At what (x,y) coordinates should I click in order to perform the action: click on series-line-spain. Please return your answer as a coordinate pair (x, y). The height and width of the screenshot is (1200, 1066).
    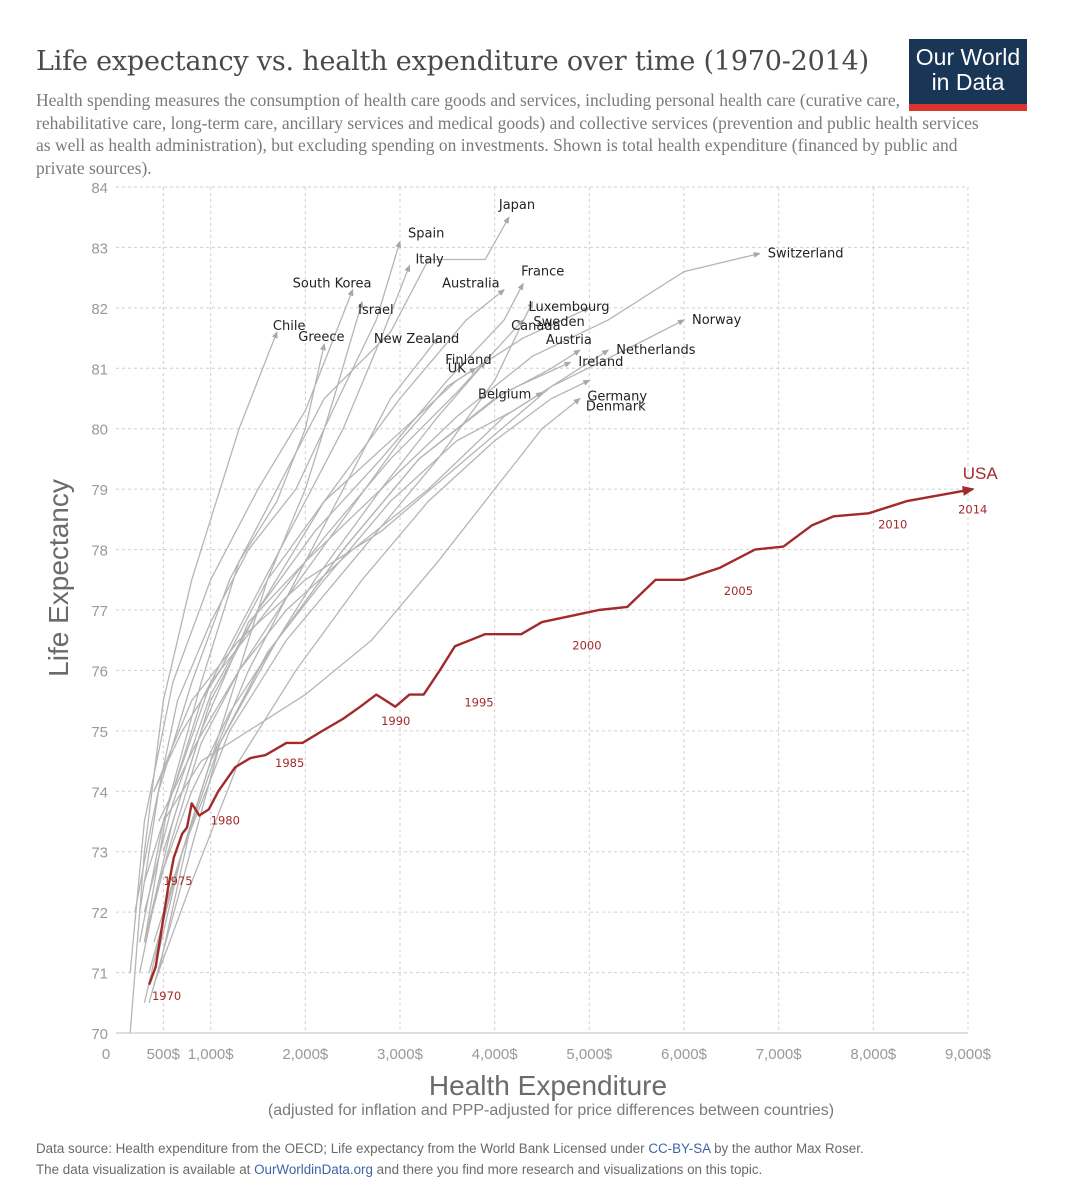
    Looking at the image, I should click on (268, 576).